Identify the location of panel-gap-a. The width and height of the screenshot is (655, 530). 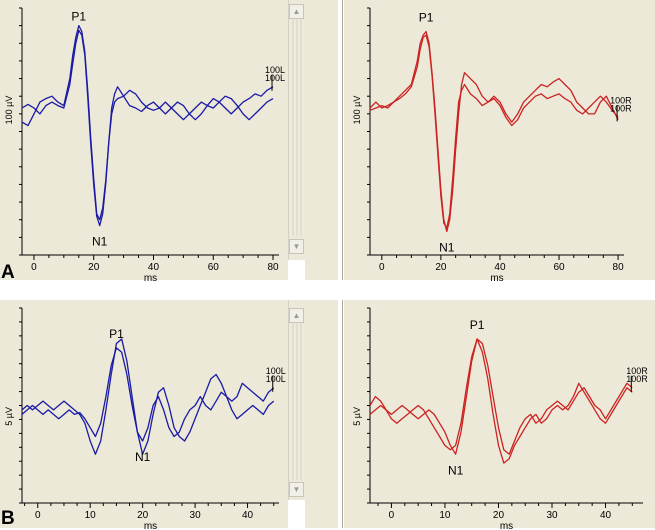
(321, 140).